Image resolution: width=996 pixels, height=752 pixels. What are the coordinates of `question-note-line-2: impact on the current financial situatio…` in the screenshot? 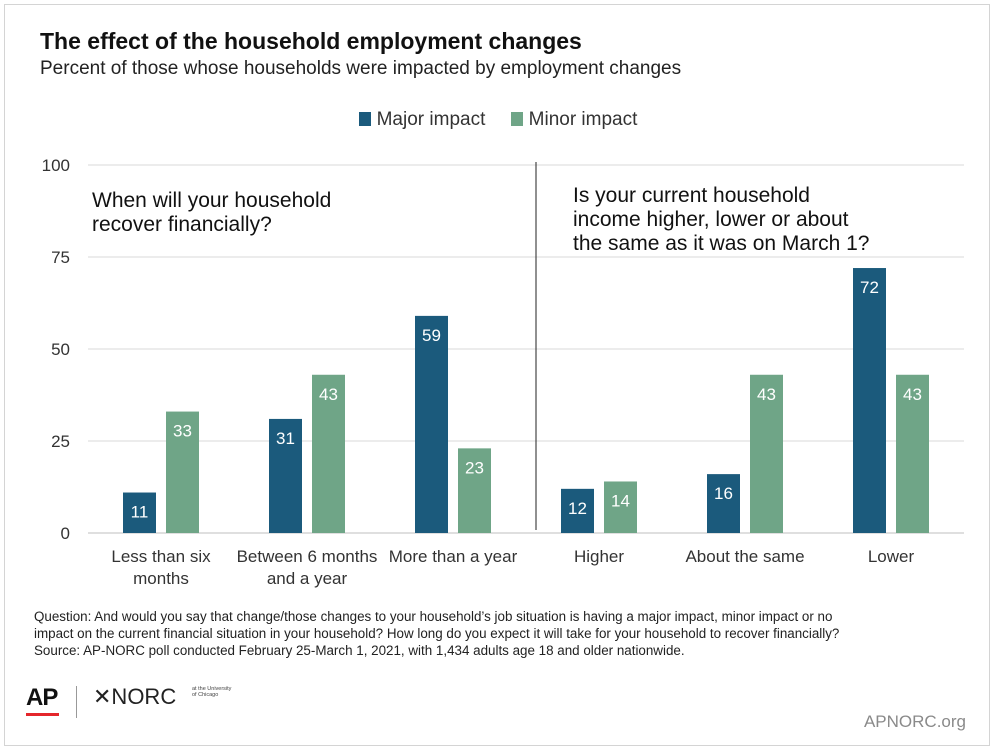 It's located at (437, 633).